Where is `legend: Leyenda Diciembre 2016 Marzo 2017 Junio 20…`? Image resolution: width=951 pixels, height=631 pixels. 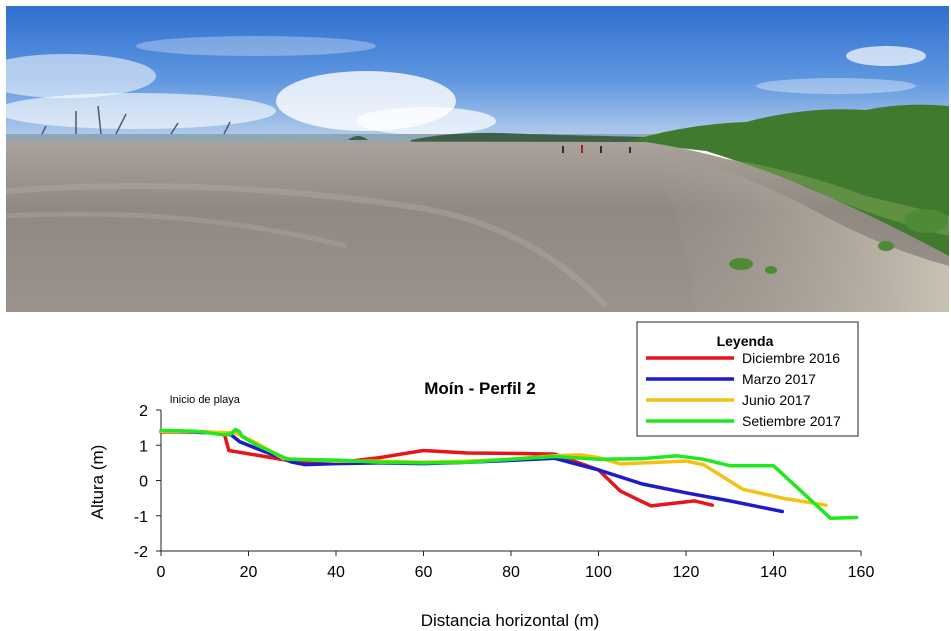
legend: Leyenda Diciembre 2016 Marzo 2017 Junio 20… is located at coordinates (747, 379).